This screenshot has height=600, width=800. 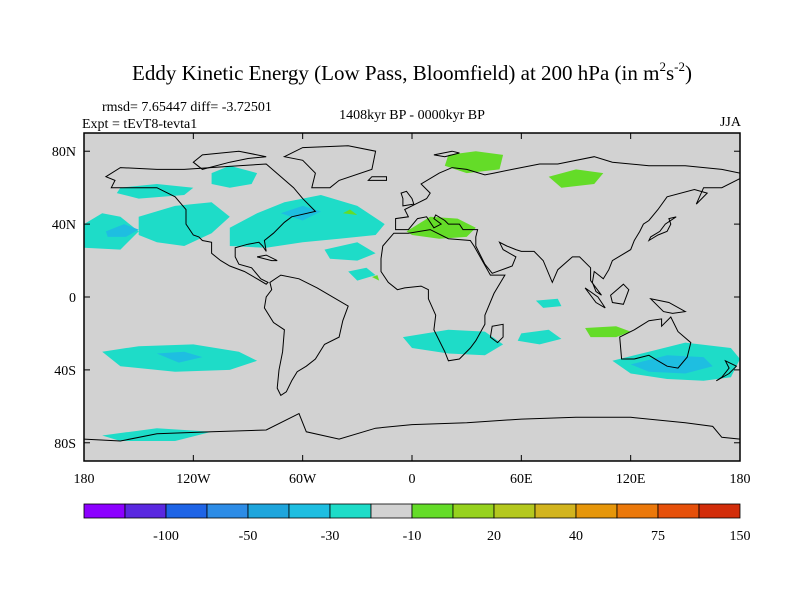 I want to click on region-australia-north, so click(x=608, y=332).